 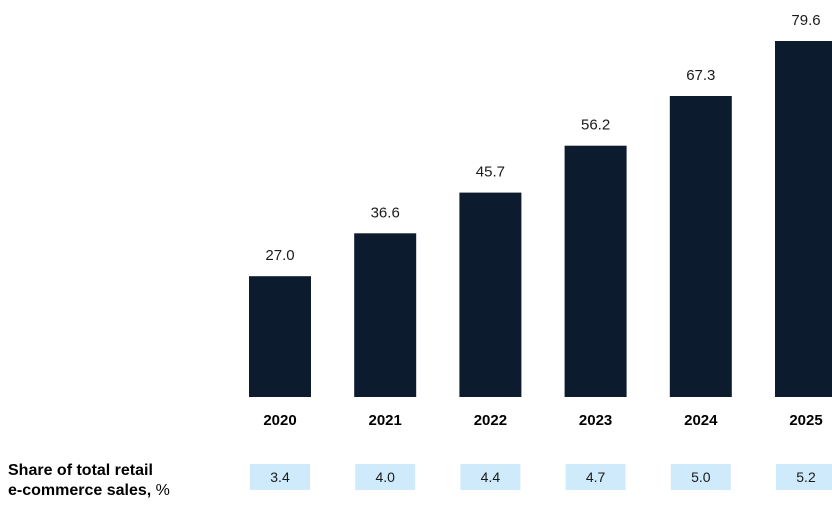 I want to click on share-box-2025, so click(x=804, y=477).